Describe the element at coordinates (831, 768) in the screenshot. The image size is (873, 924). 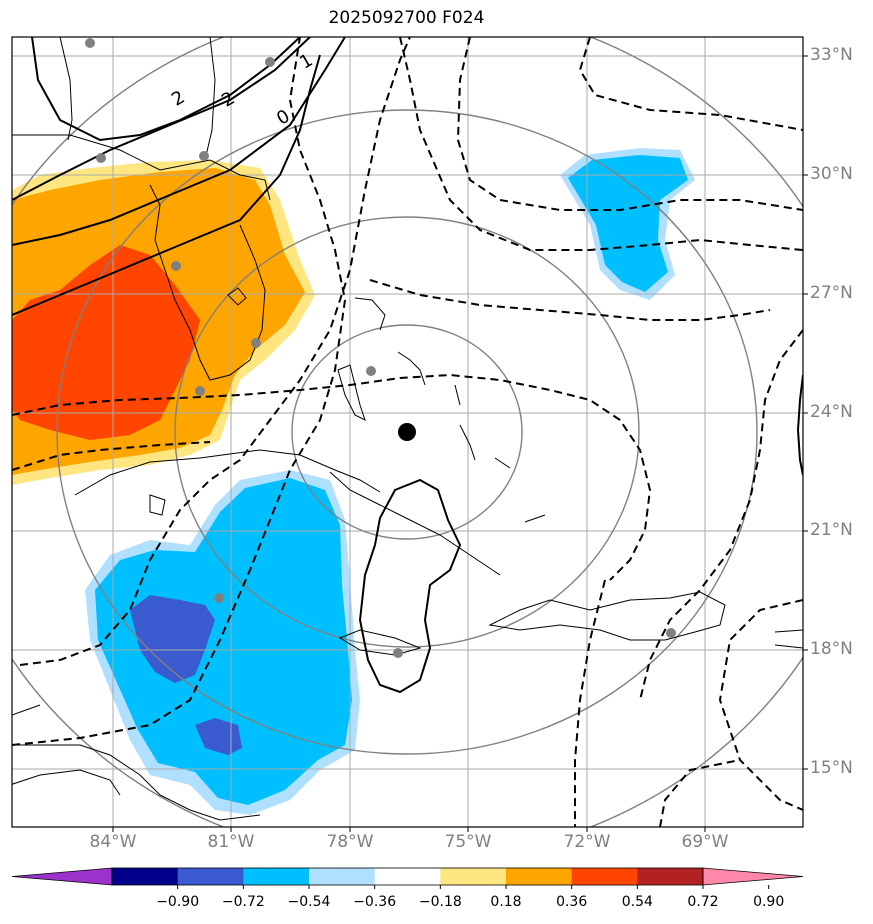
I see `lat-label: 15°N` at that location.